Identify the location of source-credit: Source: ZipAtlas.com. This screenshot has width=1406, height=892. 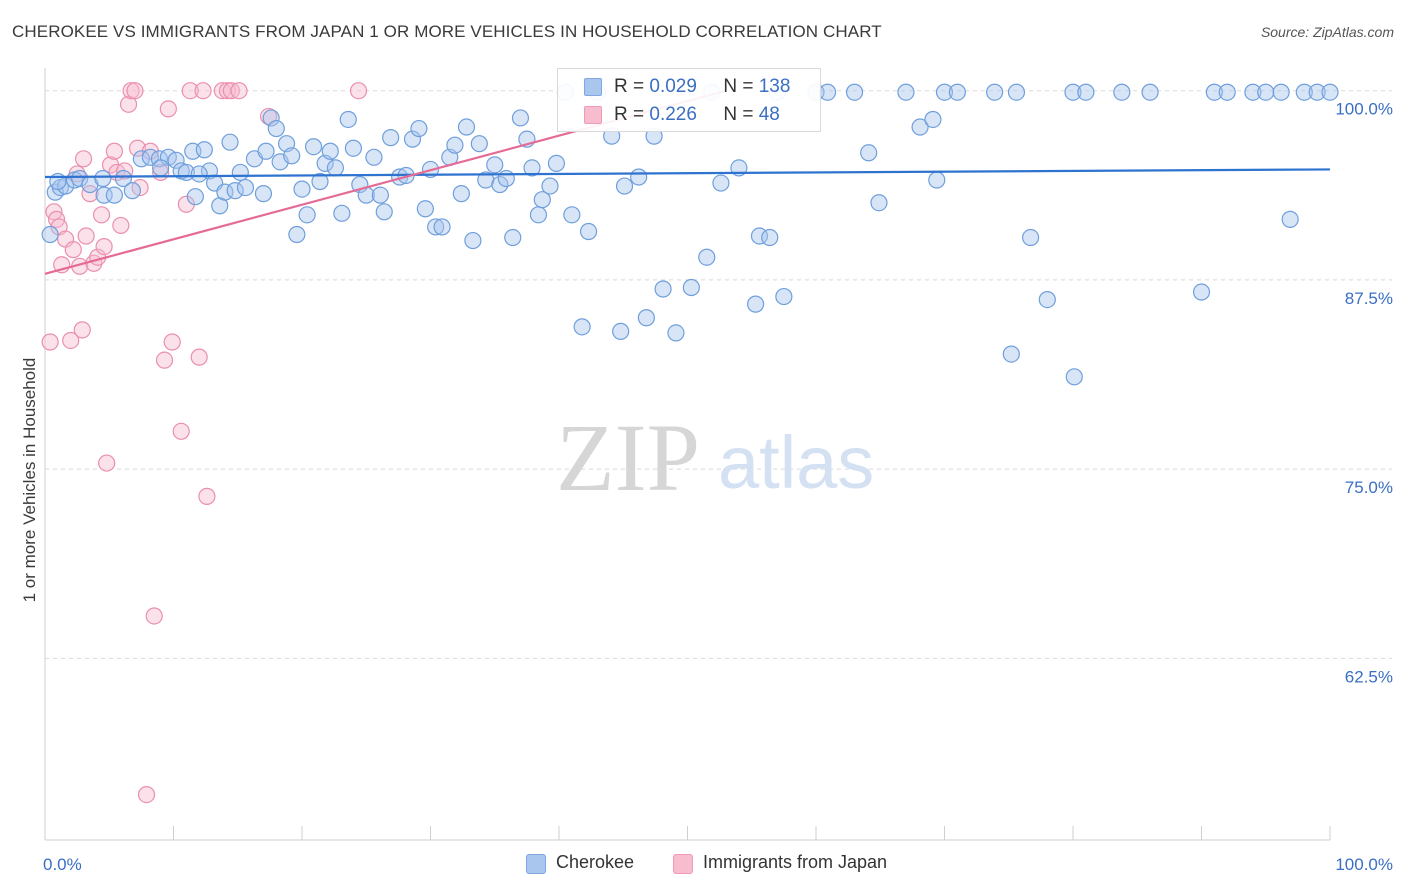
(1327, 32).